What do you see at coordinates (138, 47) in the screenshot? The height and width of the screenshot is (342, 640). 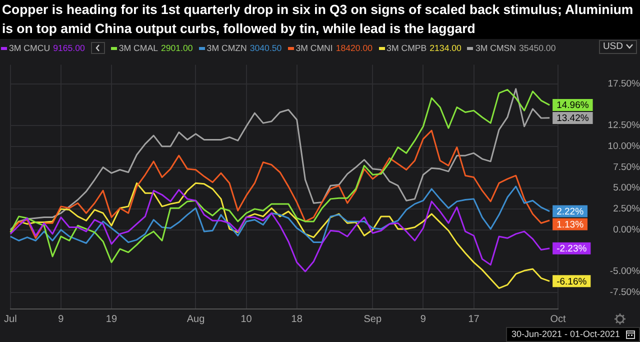 I see `legend-label: 3M CMAL` at bounding box center [138, 47].